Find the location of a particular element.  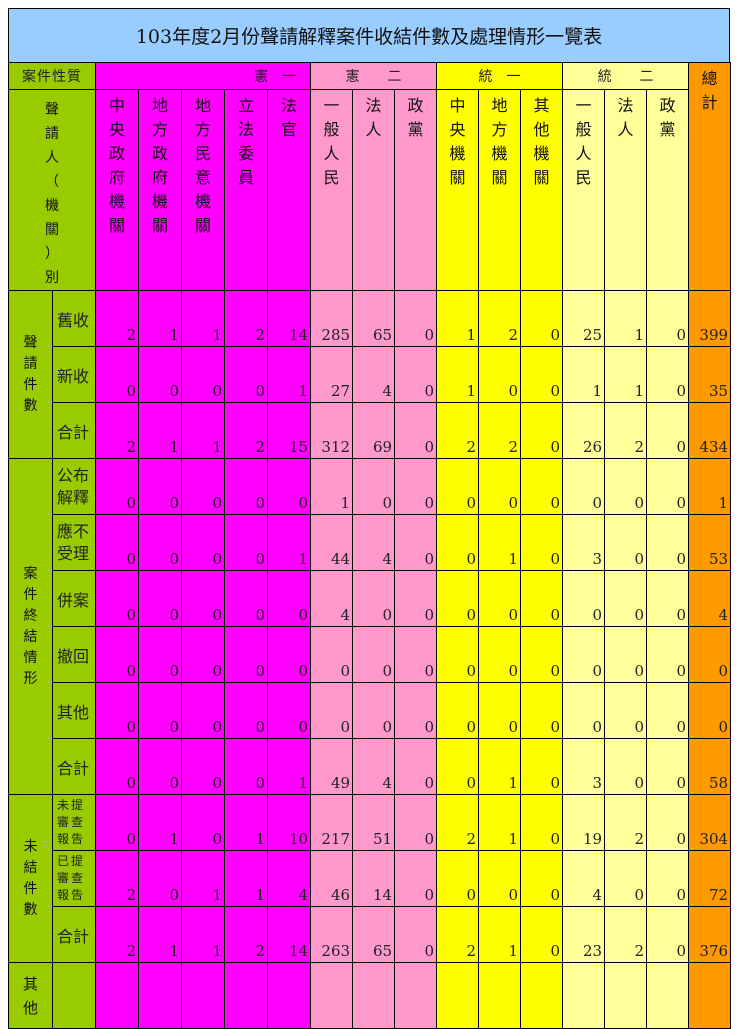

row-label is located at coordinates (74, 995).